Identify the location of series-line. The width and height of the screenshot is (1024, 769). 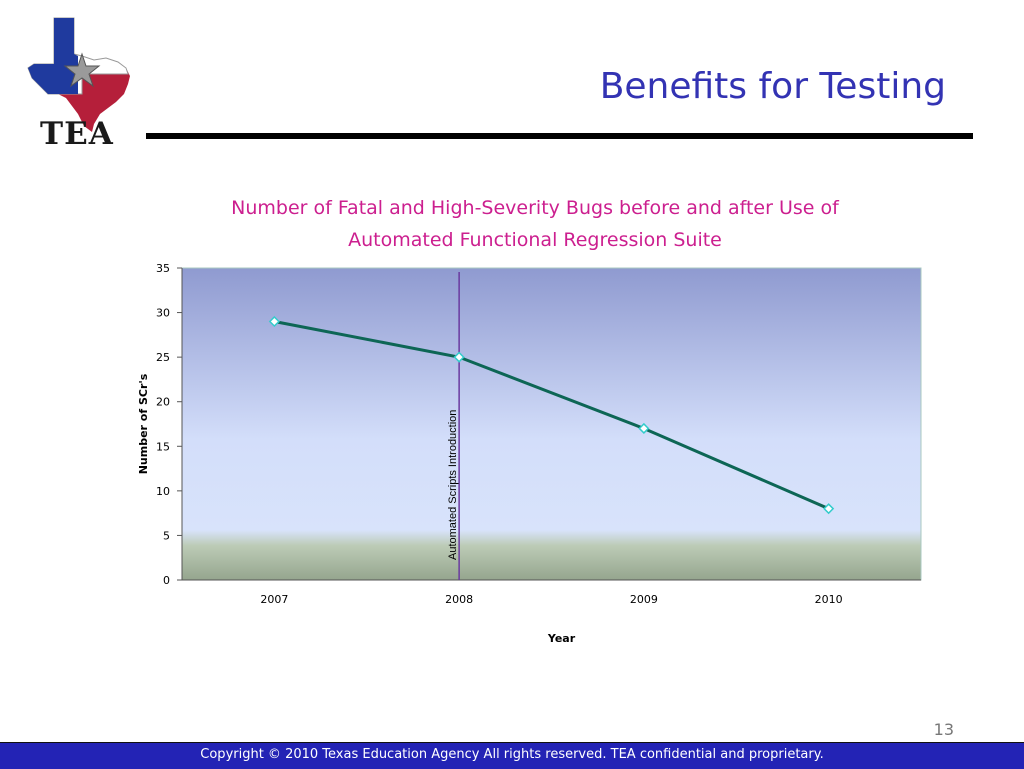
(552, 415).